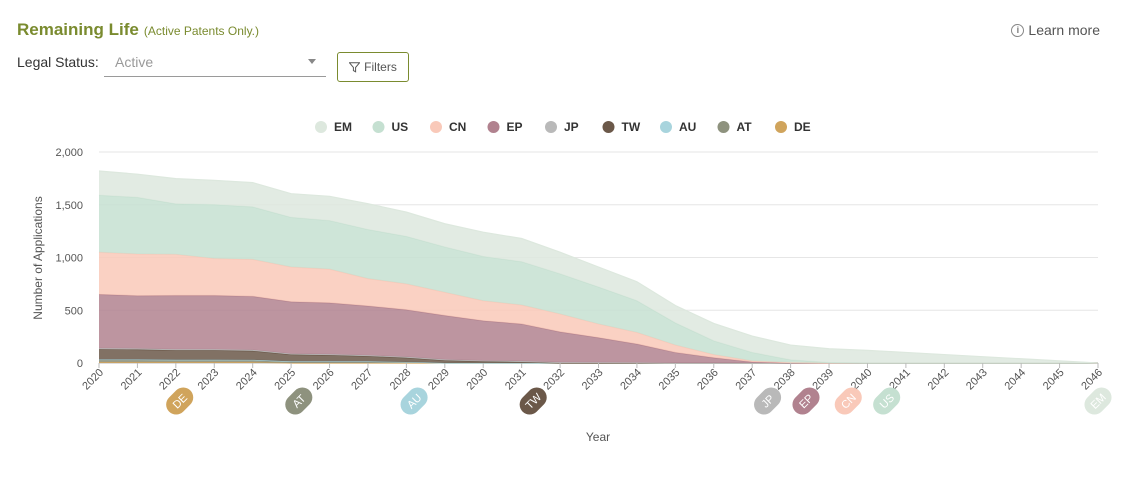 This screenshot has width=1125, height=481. What do you see at coordinates (380, 67) in the screenshot?
I see `filters-button-label: Filters` at bounding box center [380, 67].